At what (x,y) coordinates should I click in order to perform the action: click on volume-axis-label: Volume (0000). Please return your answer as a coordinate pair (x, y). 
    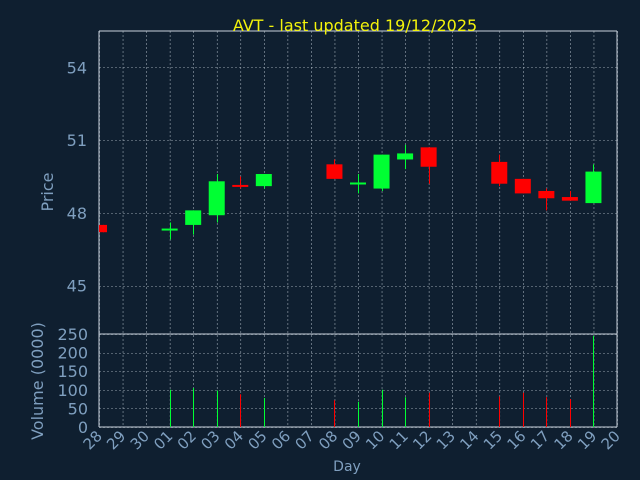
    Looking at the image, I should click on (37, 381).